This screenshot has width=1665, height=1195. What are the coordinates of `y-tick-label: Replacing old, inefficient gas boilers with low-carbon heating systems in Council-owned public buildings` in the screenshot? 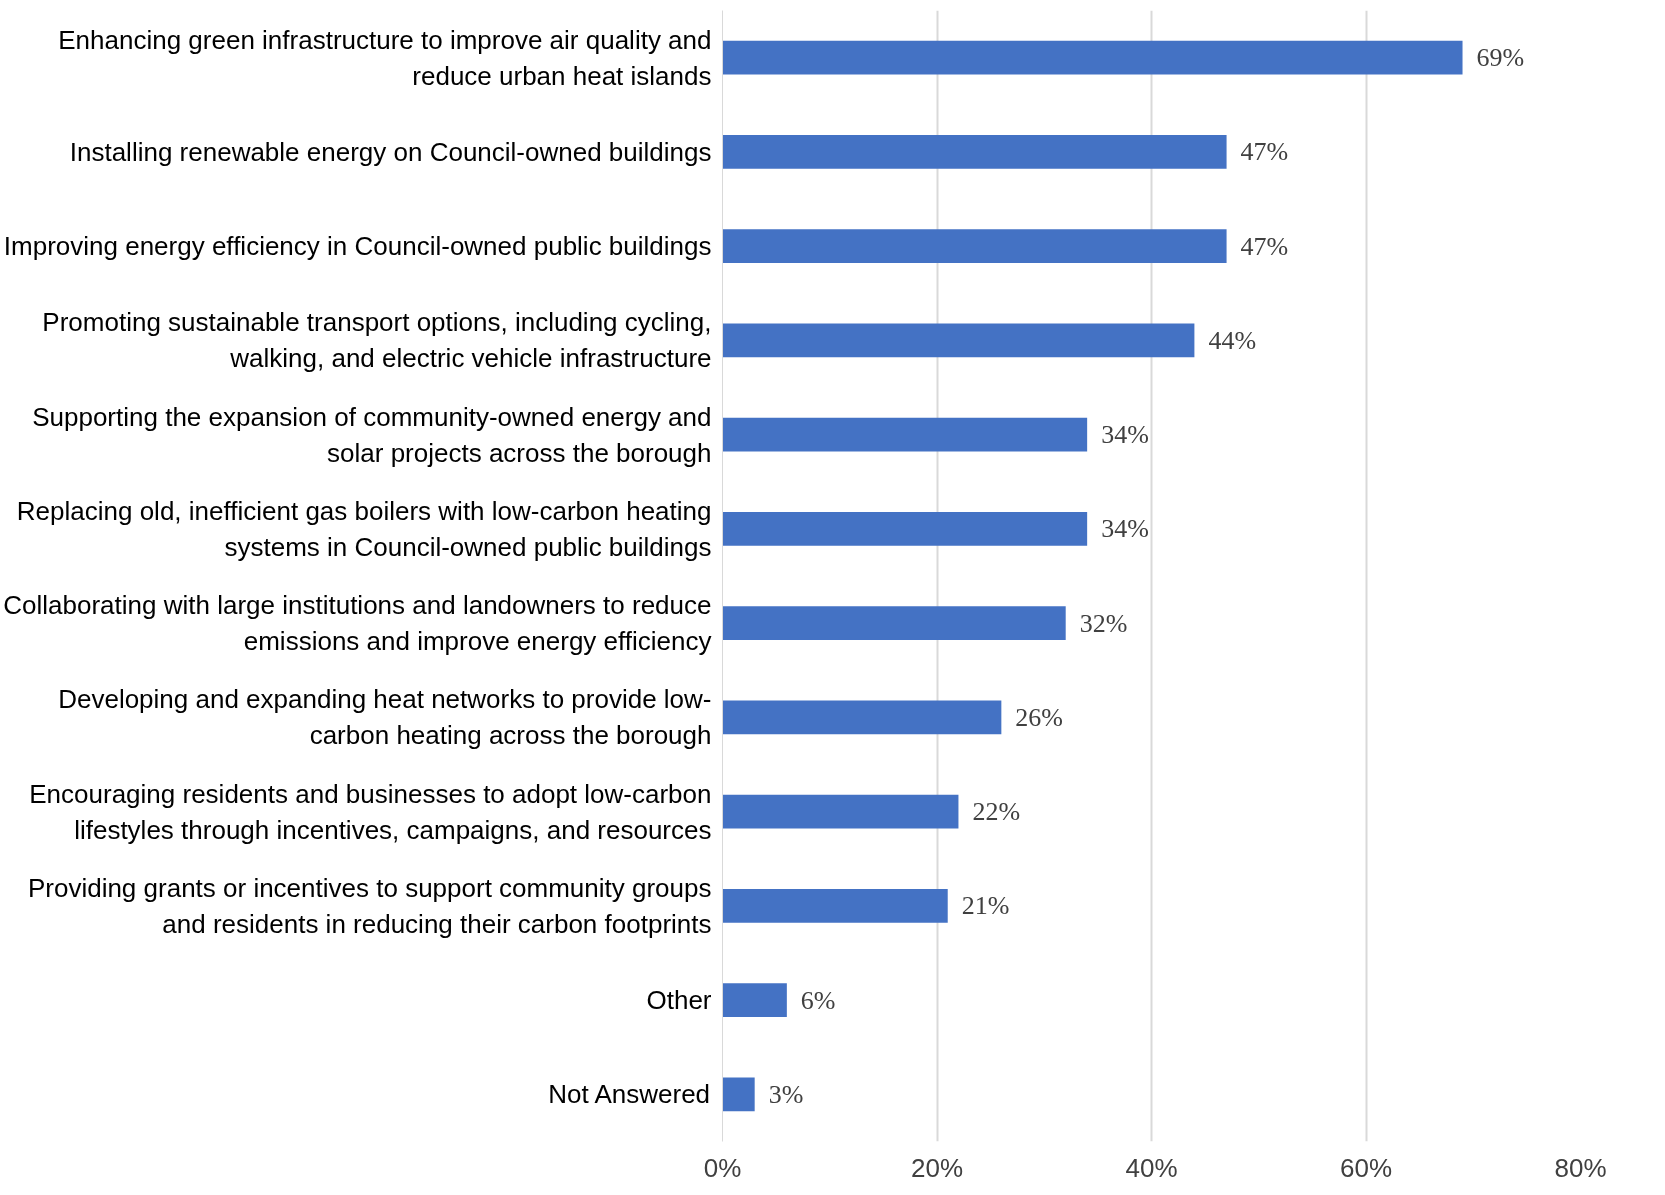 It's located at (364, 528).